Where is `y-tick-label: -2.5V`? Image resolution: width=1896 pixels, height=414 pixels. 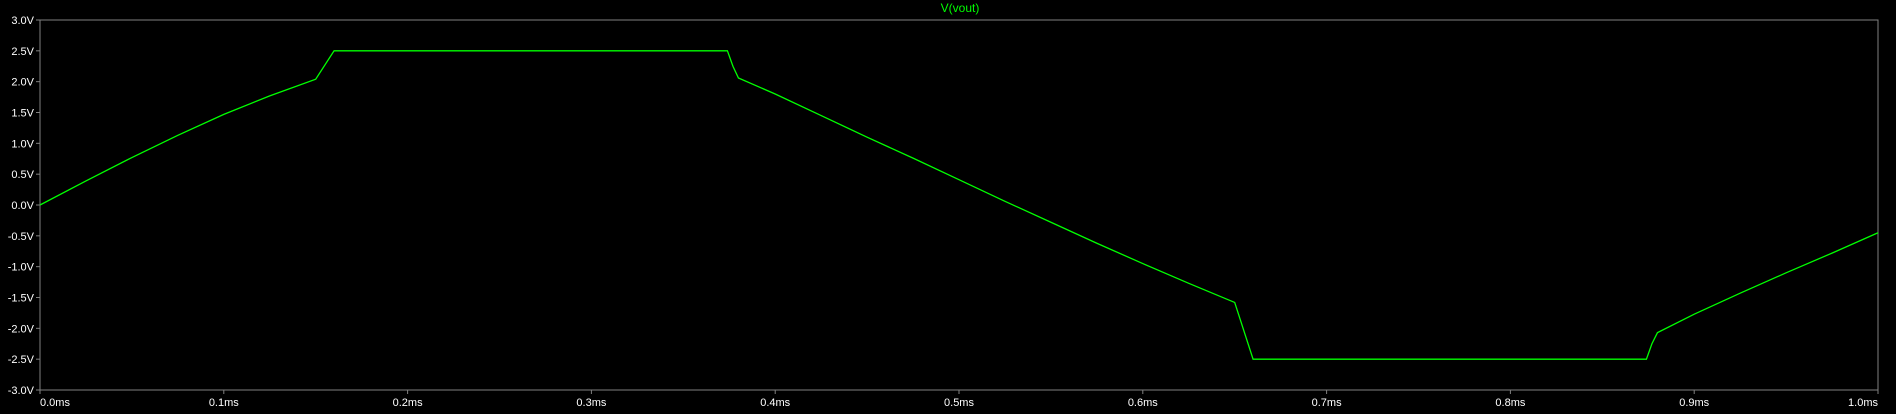
y-tick-label: -2.5V is located at coordinates (21, 360).